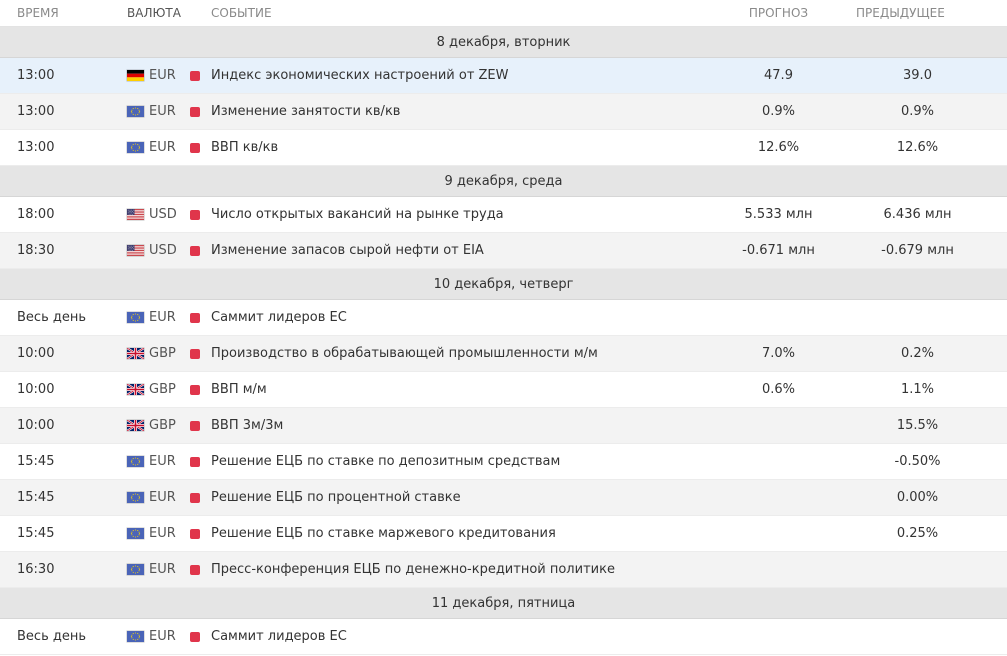  I want to click on day-header-row: 10 декабря, четверг, so click(503, 284).